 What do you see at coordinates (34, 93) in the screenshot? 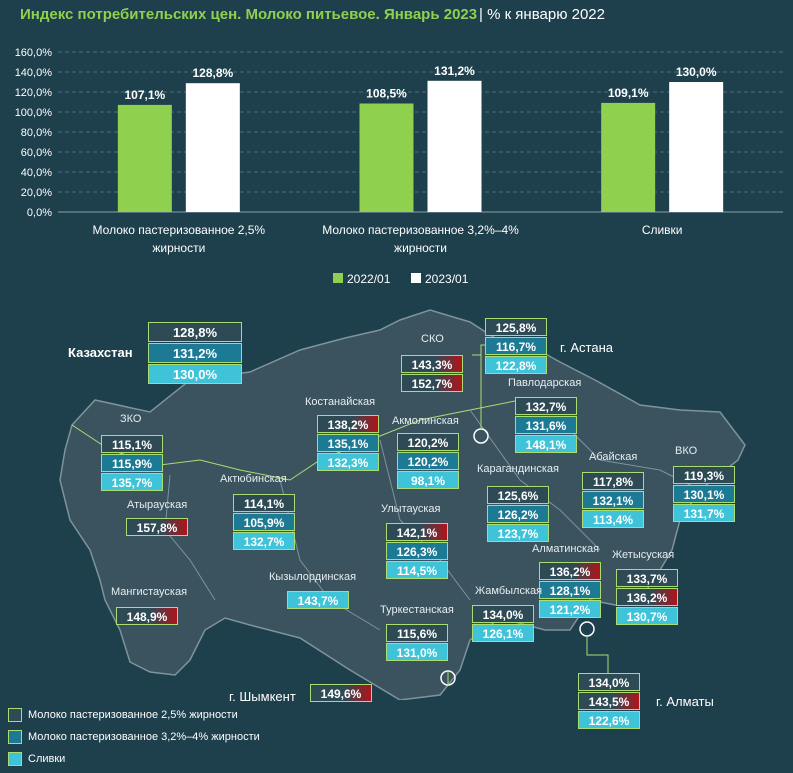
I see `y-tick-label: 120,0%` at bounding box center [34, 93].